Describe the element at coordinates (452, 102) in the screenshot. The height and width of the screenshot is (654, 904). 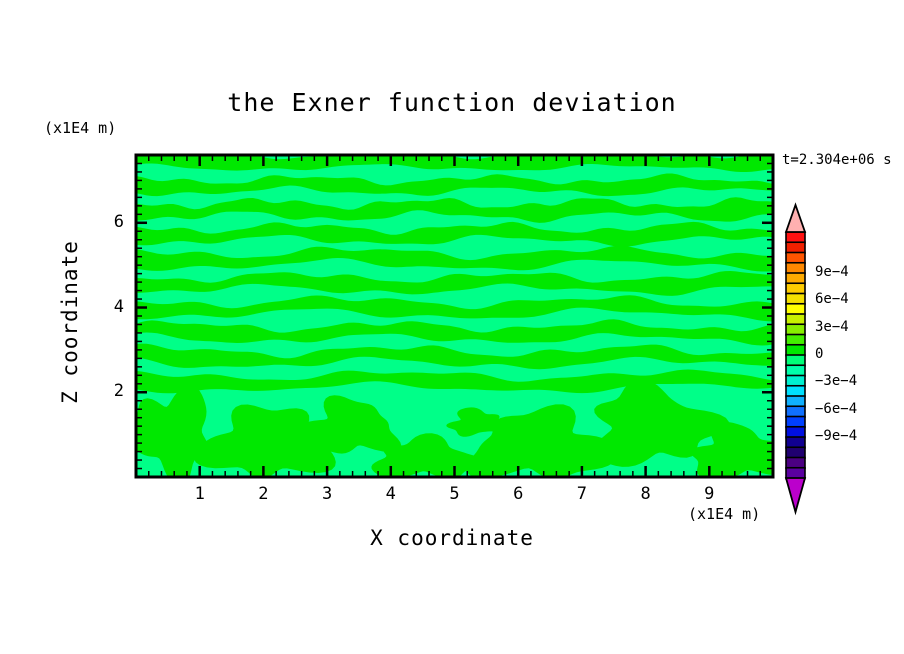
I see `page-title: the Exner function deviation` at that location.